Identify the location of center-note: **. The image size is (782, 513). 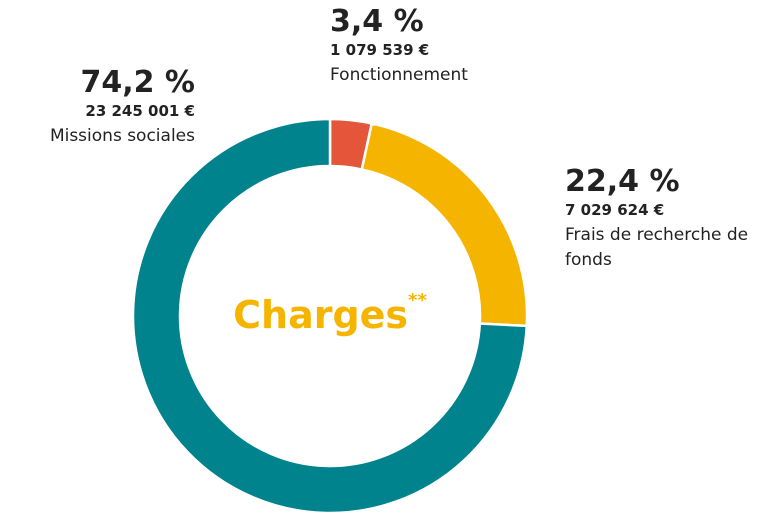
(417, 300).